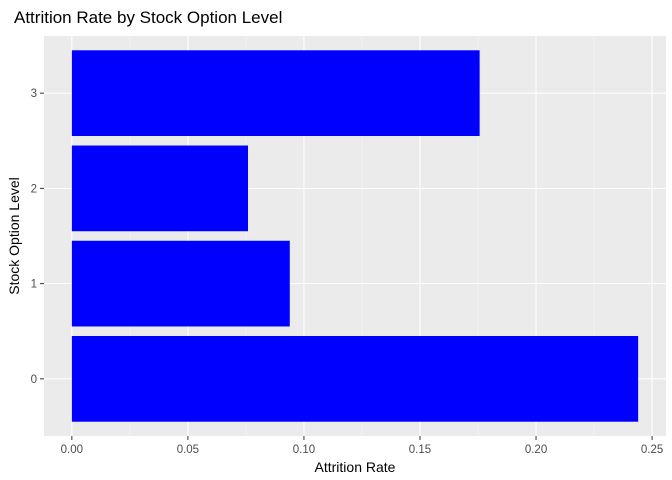 The width and height of the screenshot is (672, 480). I want to click on y-tick-label: 3, so click(34, 94).